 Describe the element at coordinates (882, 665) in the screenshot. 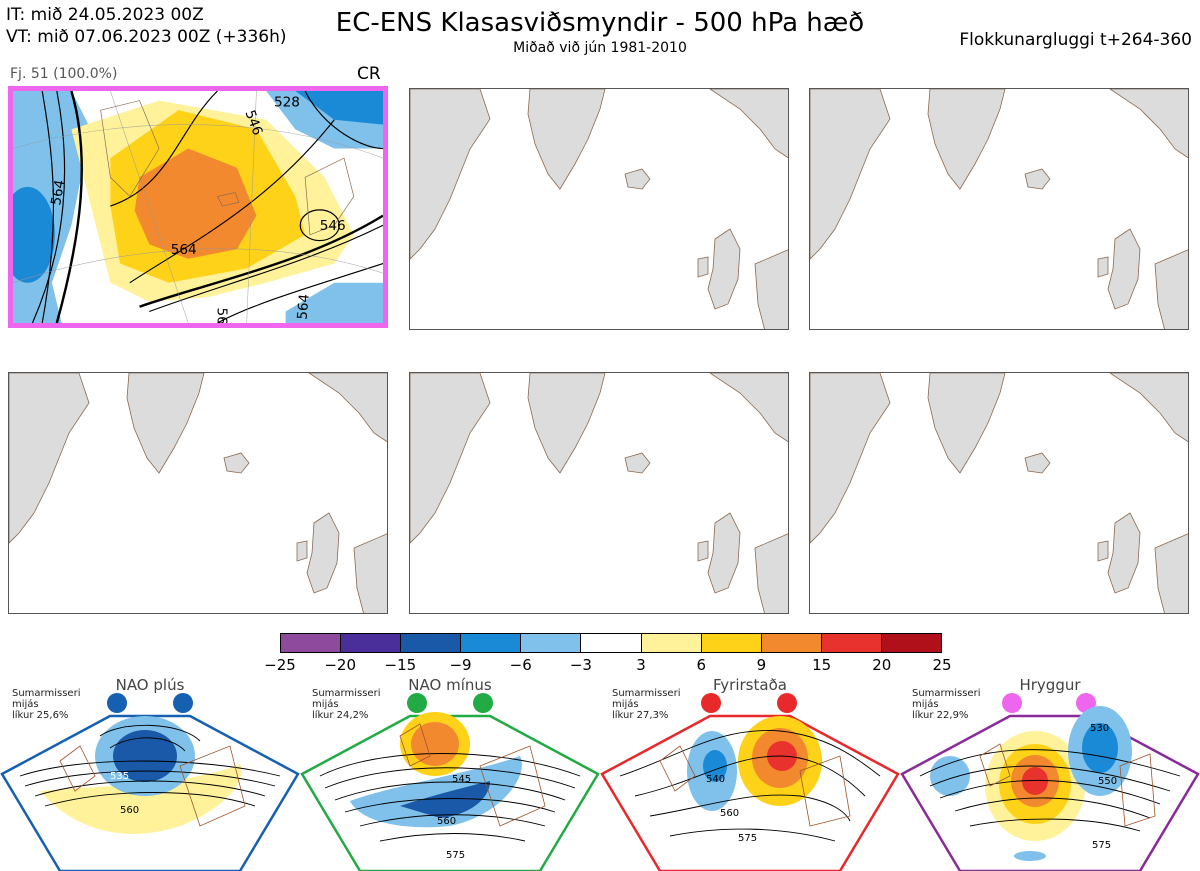

I see `colorbar-tick-label: 20` at that location.